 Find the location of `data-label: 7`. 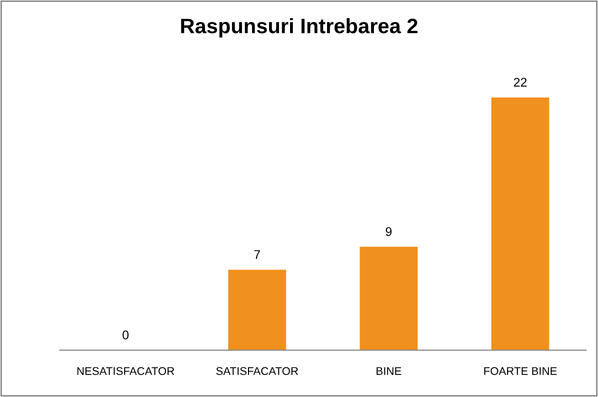

data-label: 7 is located at coordinates (257, 254).